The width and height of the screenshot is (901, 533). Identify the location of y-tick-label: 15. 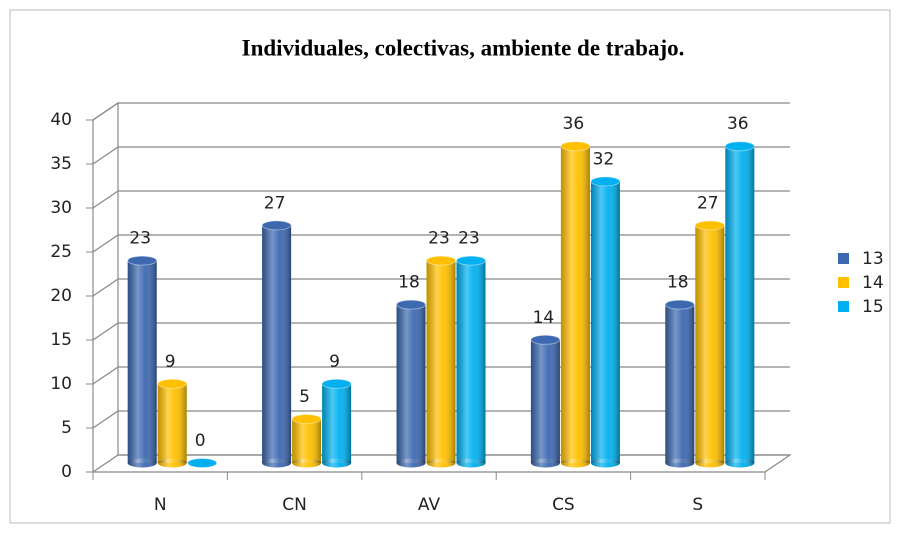
(61, 340).